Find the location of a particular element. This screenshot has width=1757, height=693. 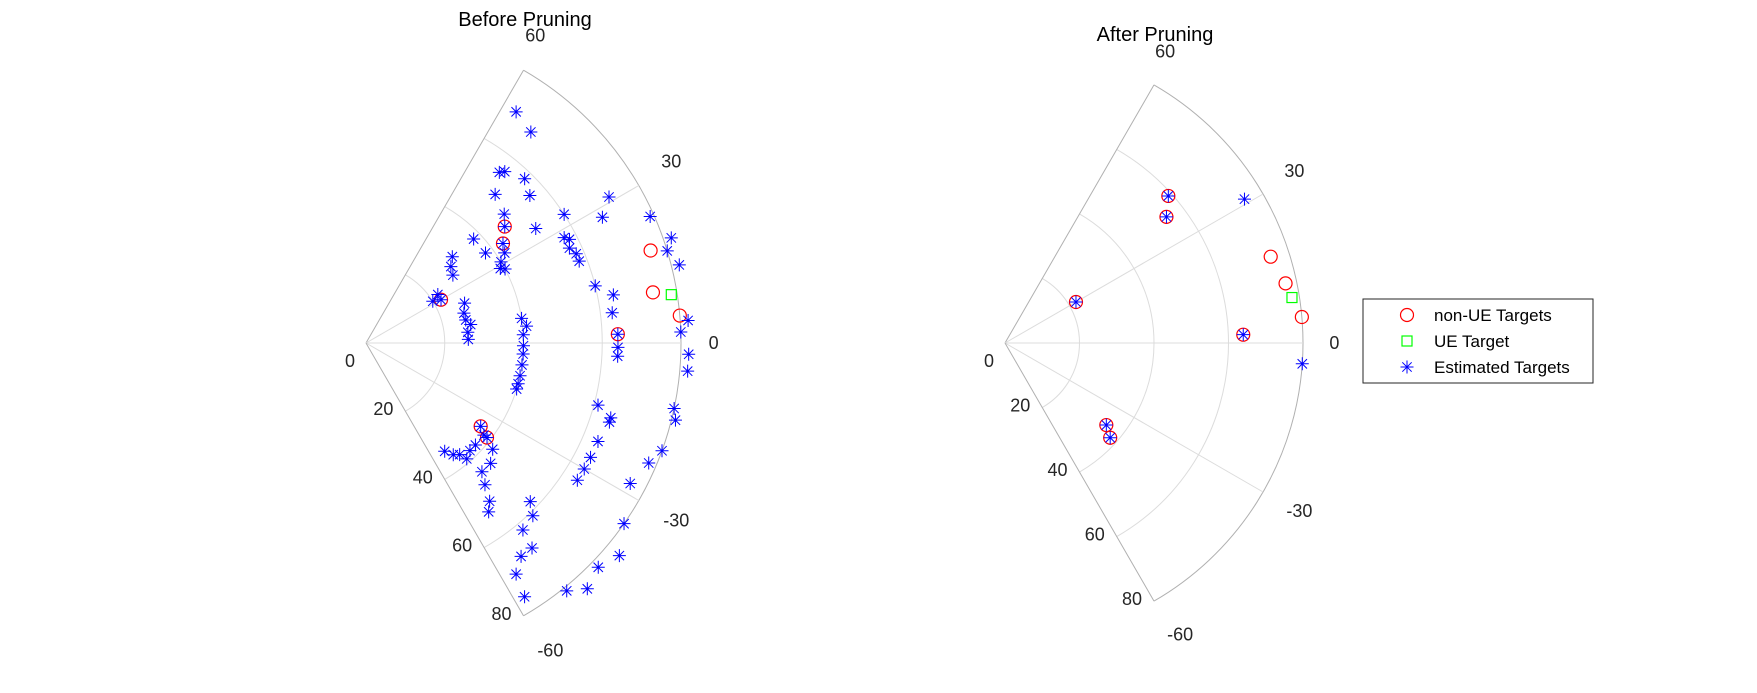

polar-outer-arc is located at coordinates (1228, 343).